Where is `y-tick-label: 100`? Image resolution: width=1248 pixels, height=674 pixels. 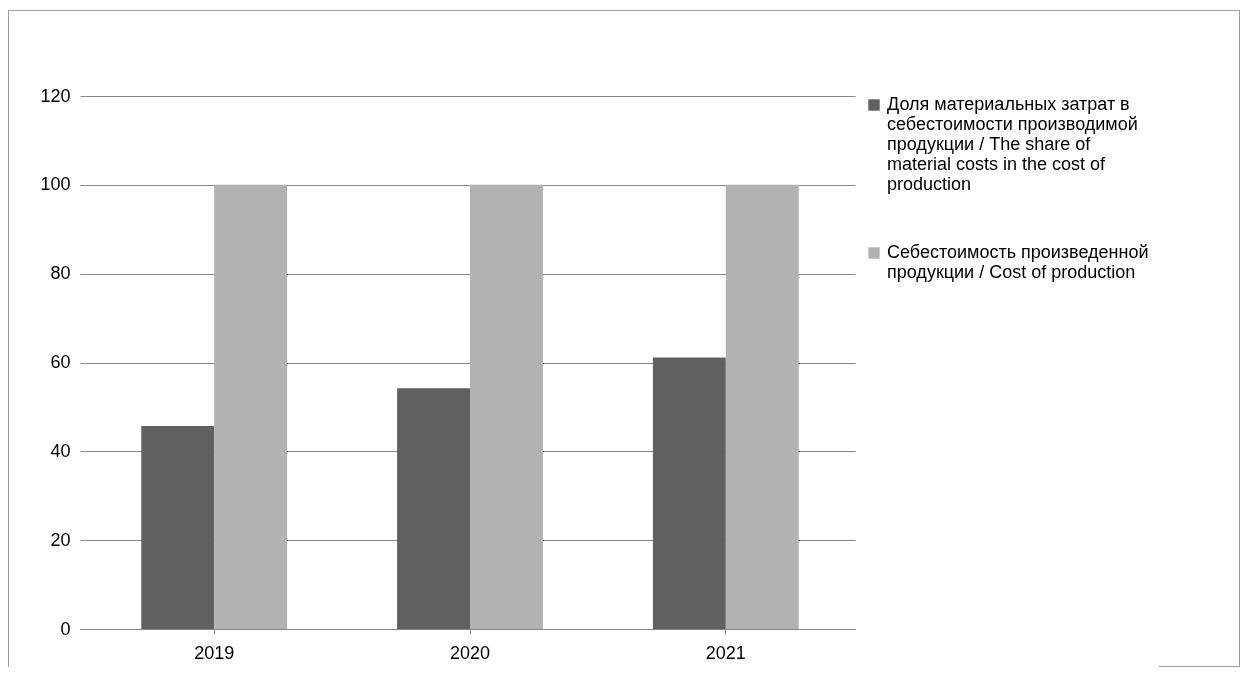
y-tick-label: 100 is located at coordinates (55, 184).